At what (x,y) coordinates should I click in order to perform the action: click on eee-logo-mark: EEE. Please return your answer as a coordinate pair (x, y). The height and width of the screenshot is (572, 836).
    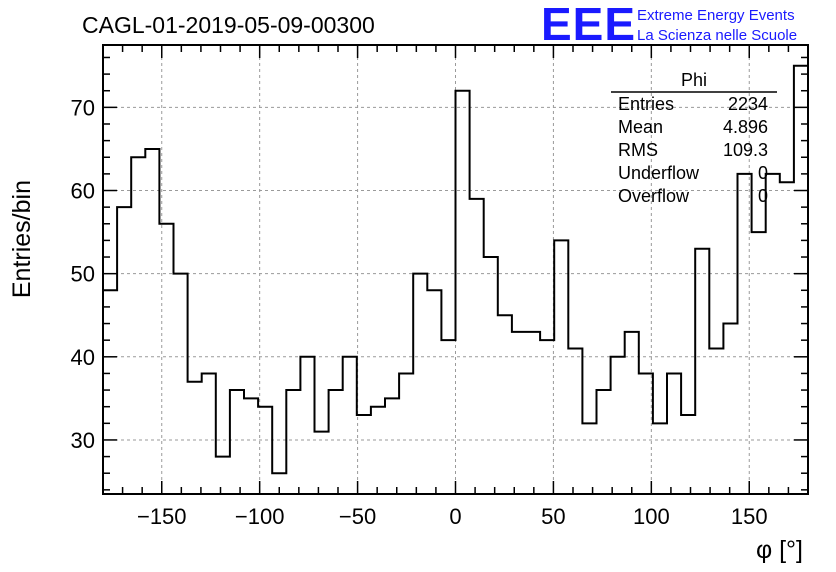
    Looking at the image, I should click on (588, 25).